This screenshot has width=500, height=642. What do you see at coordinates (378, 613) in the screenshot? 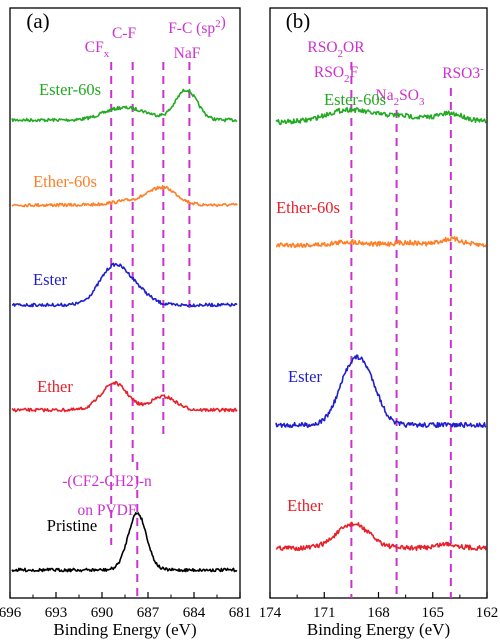
I see `x-tick-label: 168` at bounding box center [378, 613].